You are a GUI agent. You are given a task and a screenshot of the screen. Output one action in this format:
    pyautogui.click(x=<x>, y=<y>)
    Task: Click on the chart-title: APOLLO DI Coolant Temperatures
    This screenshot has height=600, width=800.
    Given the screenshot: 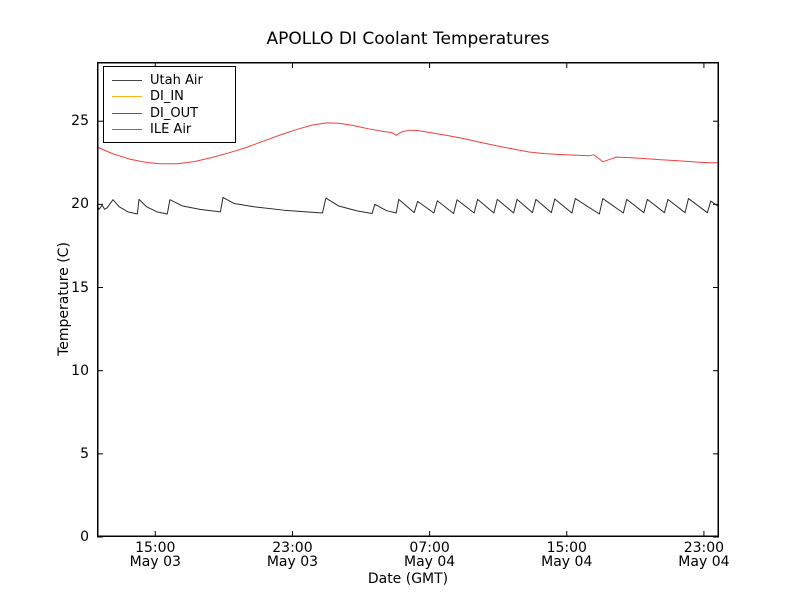 What is the action you would take?
    pyautogui.click(x=408, y=39)
    